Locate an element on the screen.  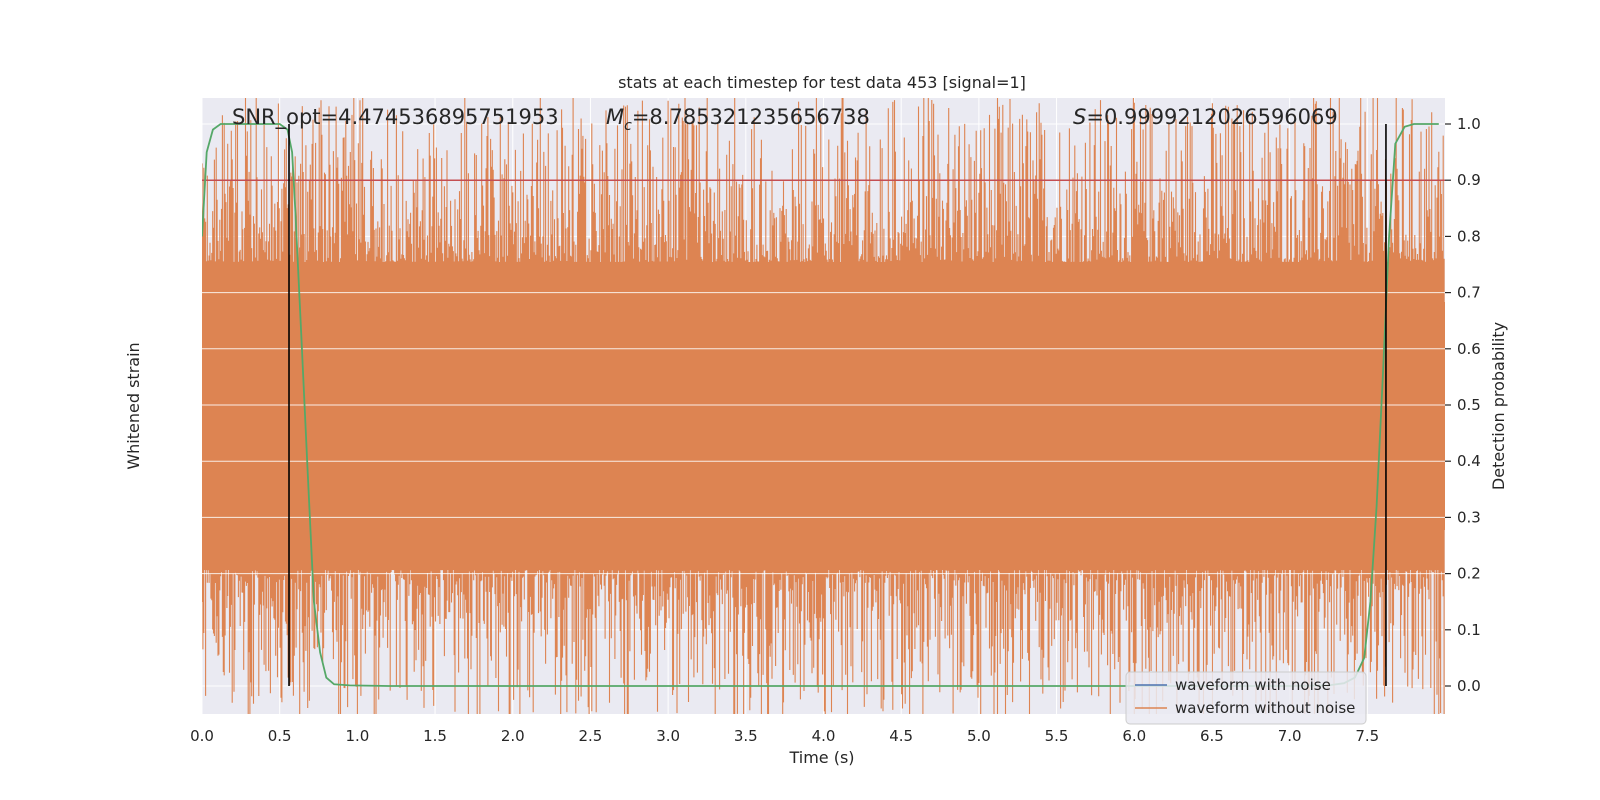
x-tick-label-13: 6.5 is located at coordinates (1212, 736).